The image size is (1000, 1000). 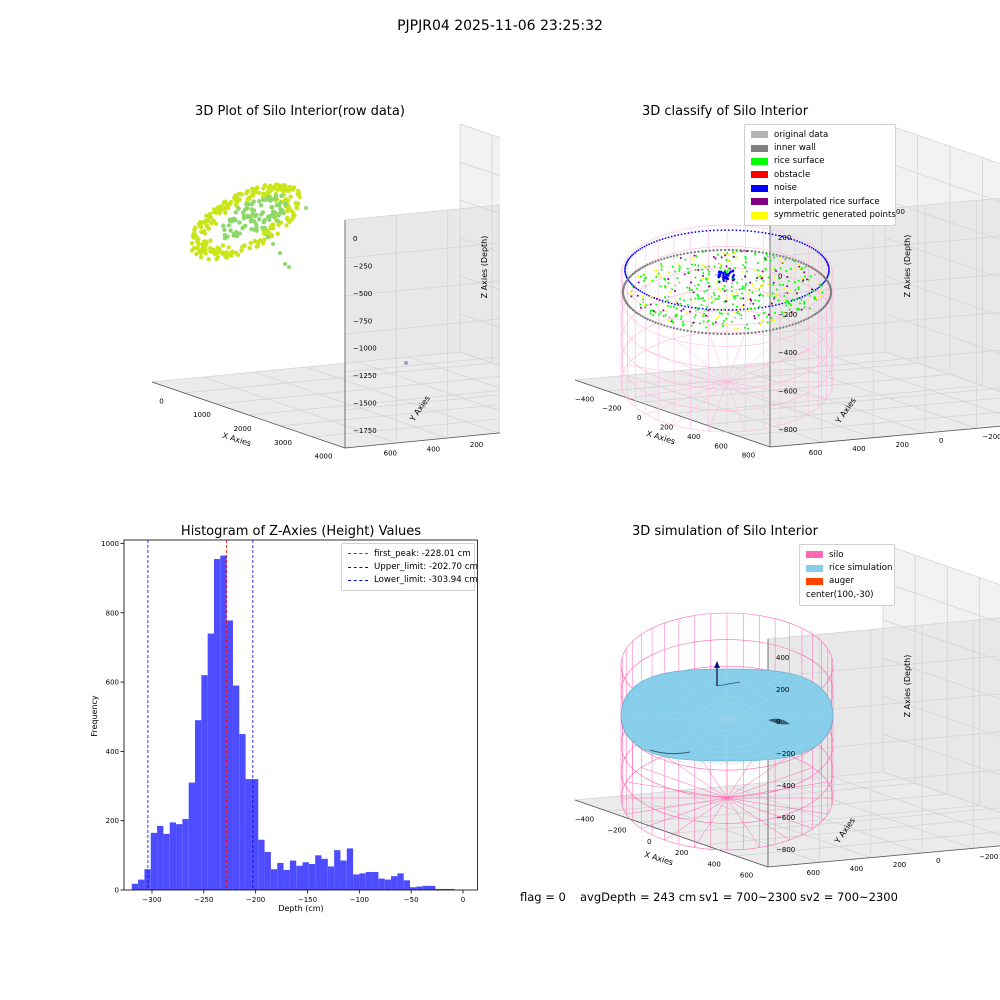 I want to click on simulation-x-axis-label: X Axies, so click(x=658, y=858).